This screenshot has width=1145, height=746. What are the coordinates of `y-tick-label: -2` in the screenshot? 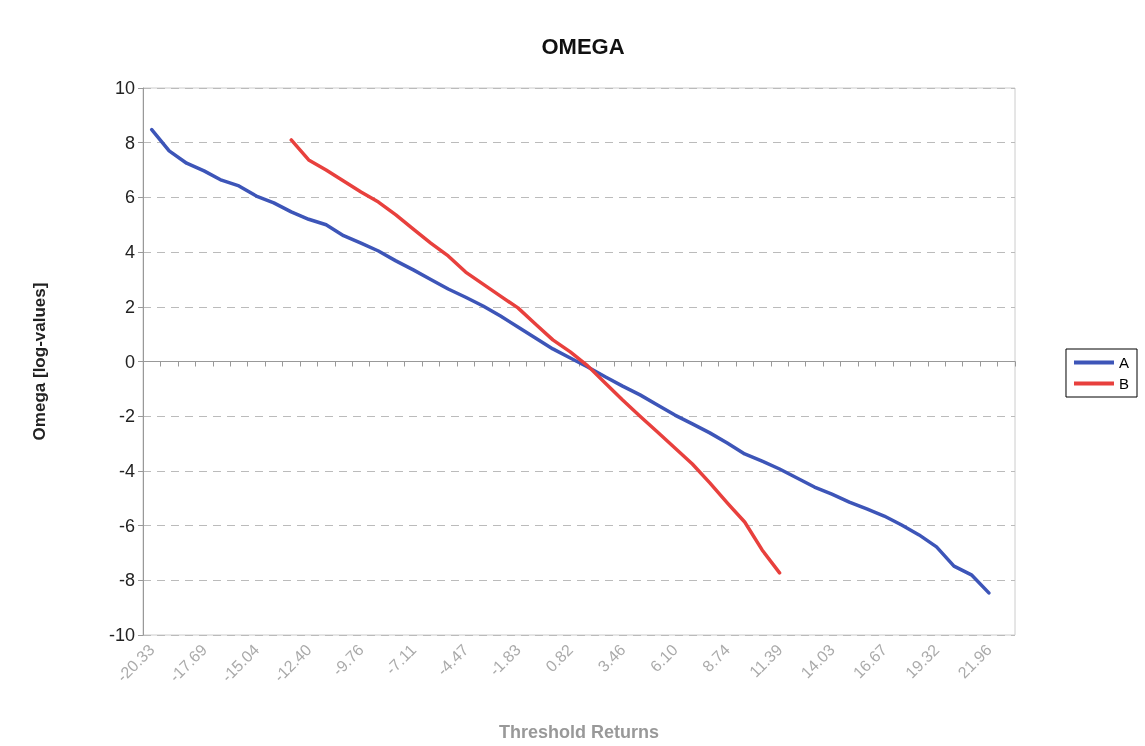 It's located at (126, 416).